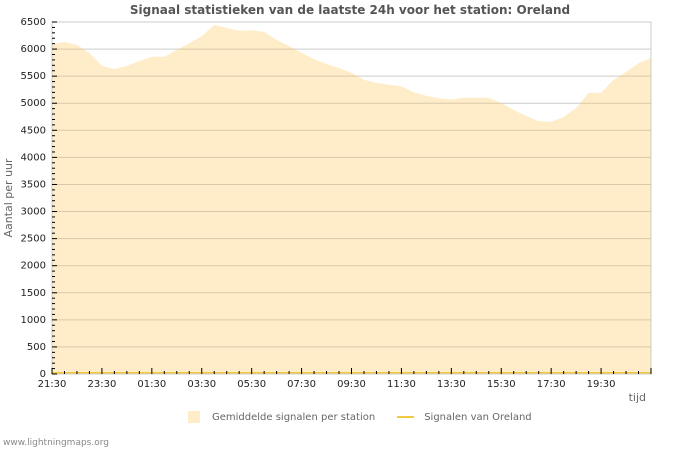 This screenshot has width=700, height=450. I want to click on y-tick-label: 500, so click(36, 347).